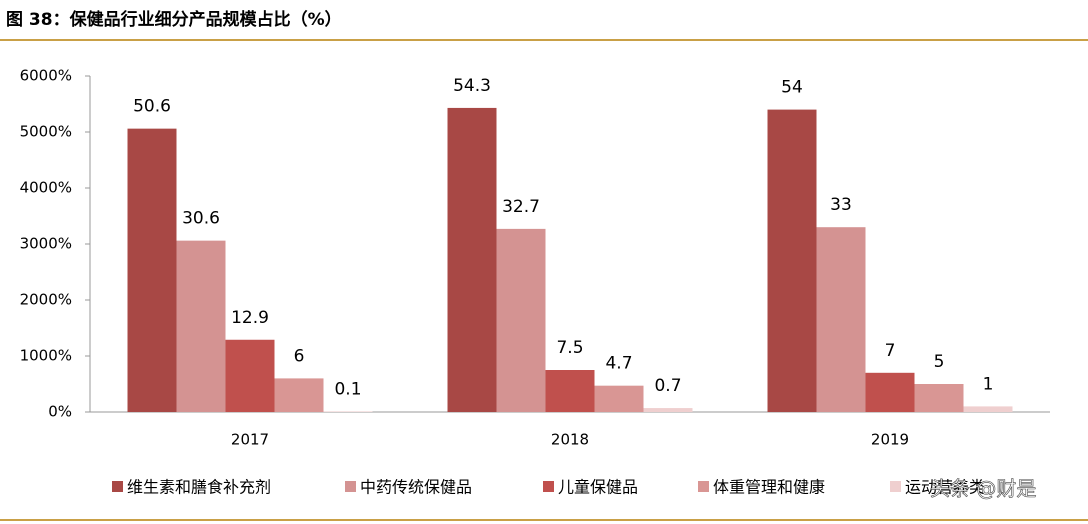  Describe the element at coordinates (46, 76) in the screenshot. I see `y-tick-label: 6000%` at that location.